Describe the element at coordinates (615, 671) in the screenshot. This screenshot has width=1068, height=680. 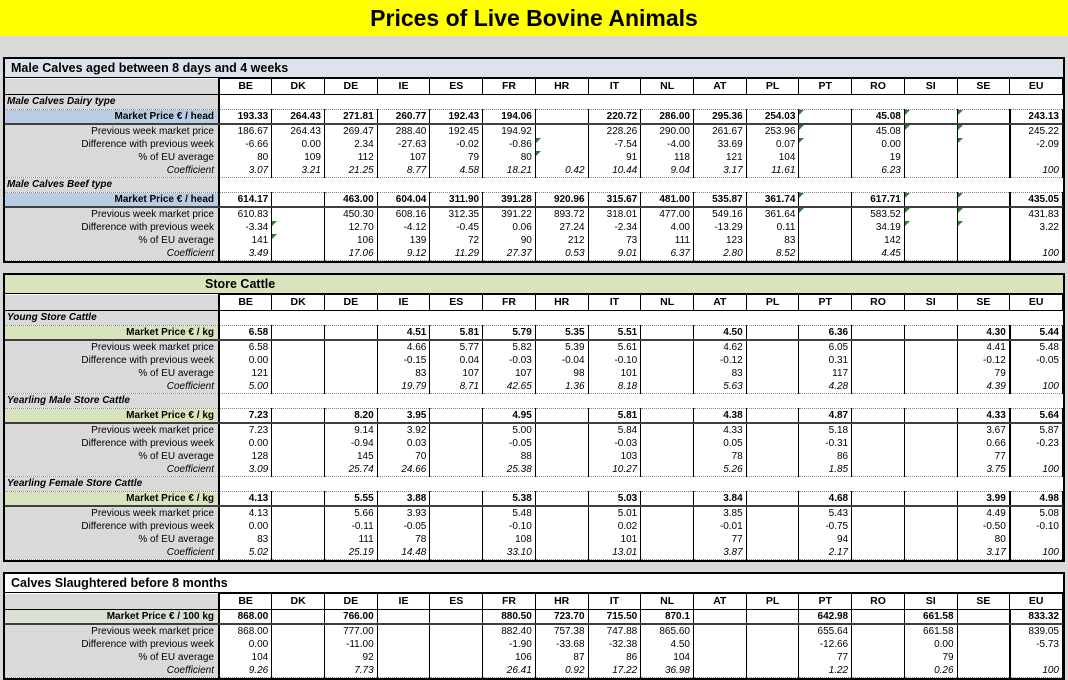
I see `cell-IT-coef: 17.22` at that location.